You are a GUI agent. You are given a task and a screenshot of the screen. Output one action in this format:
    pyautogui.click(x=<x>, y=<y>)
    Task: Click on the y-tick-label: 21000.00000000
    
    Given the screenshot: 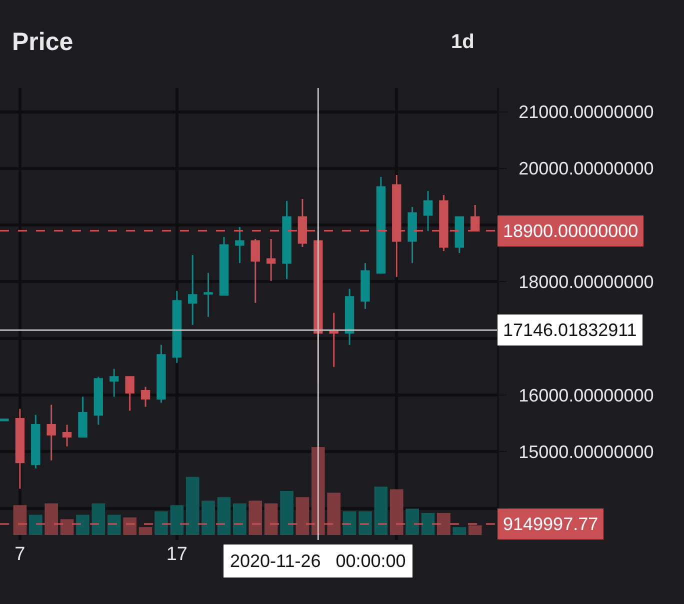 What is the action you would take?
    pyautogui.click(x=586, y=112)
    